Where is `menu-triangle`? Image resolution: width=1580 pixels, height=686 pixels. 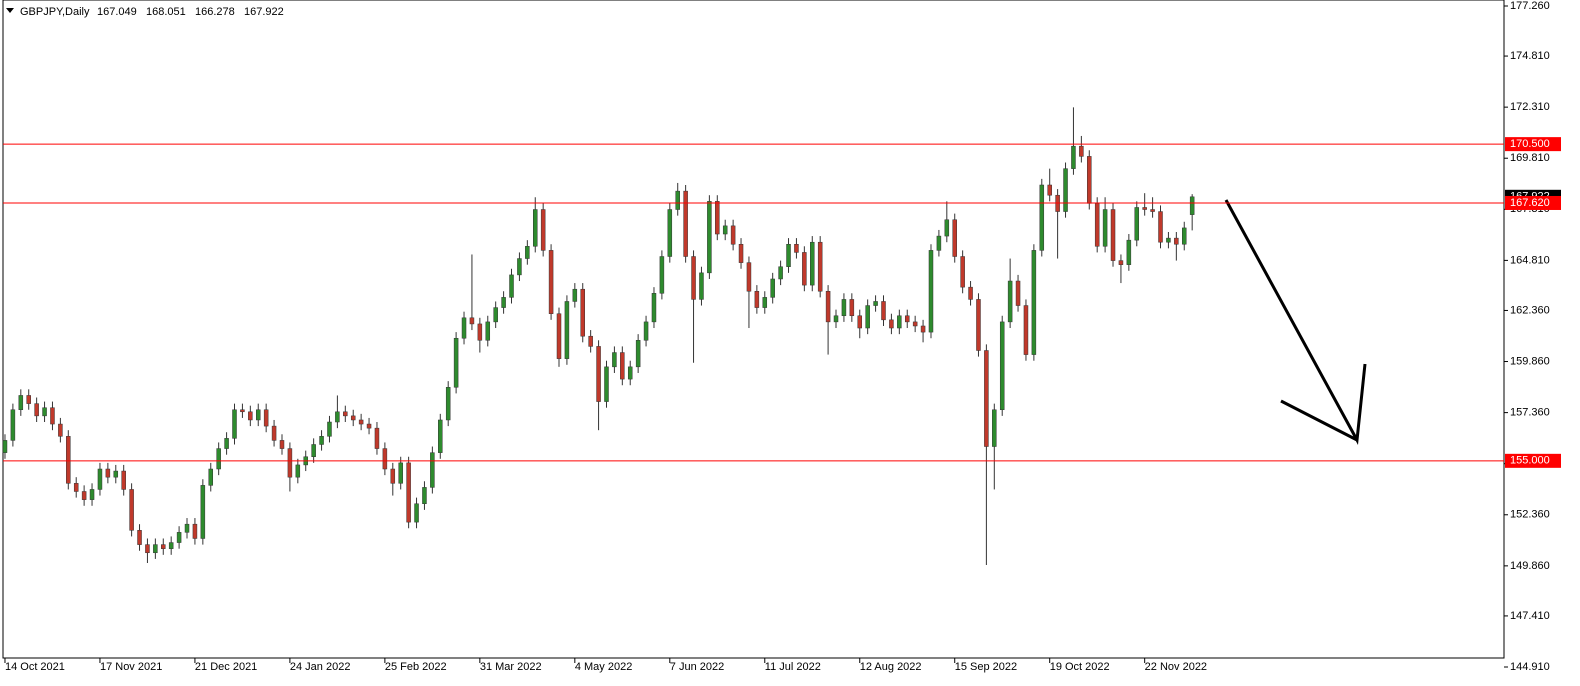 menu-triangle is located at coordinates (10, 10).